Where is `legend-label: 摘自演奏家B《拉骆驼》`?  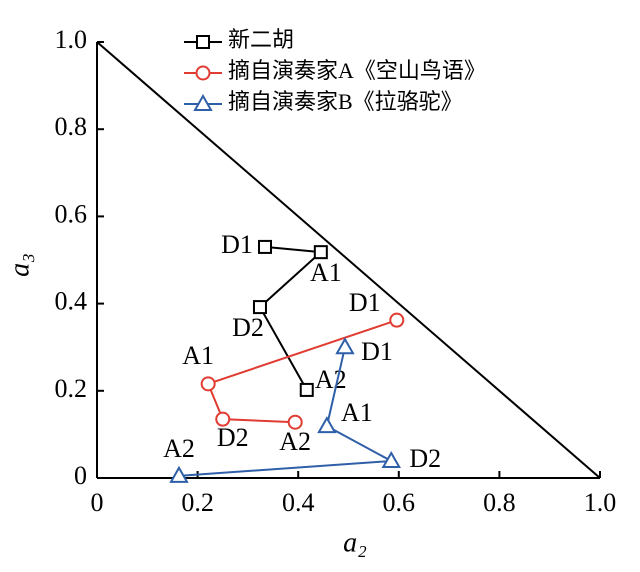 legend-label: 摘自演奏家B《拉骆驼》 is located at coordinates (345, 101).